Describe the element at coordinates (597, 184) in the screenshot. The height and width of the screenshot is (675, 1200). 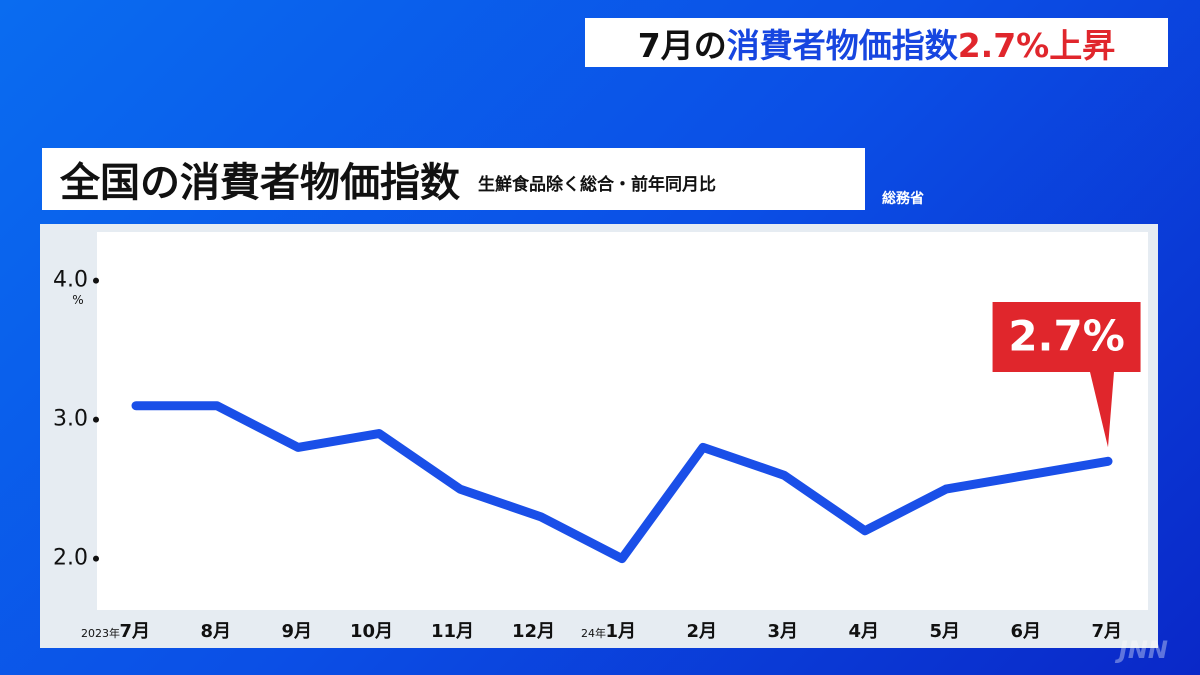
I see `chart-subtitle: 生鮮食品除く総合・前年同月比` at that location.